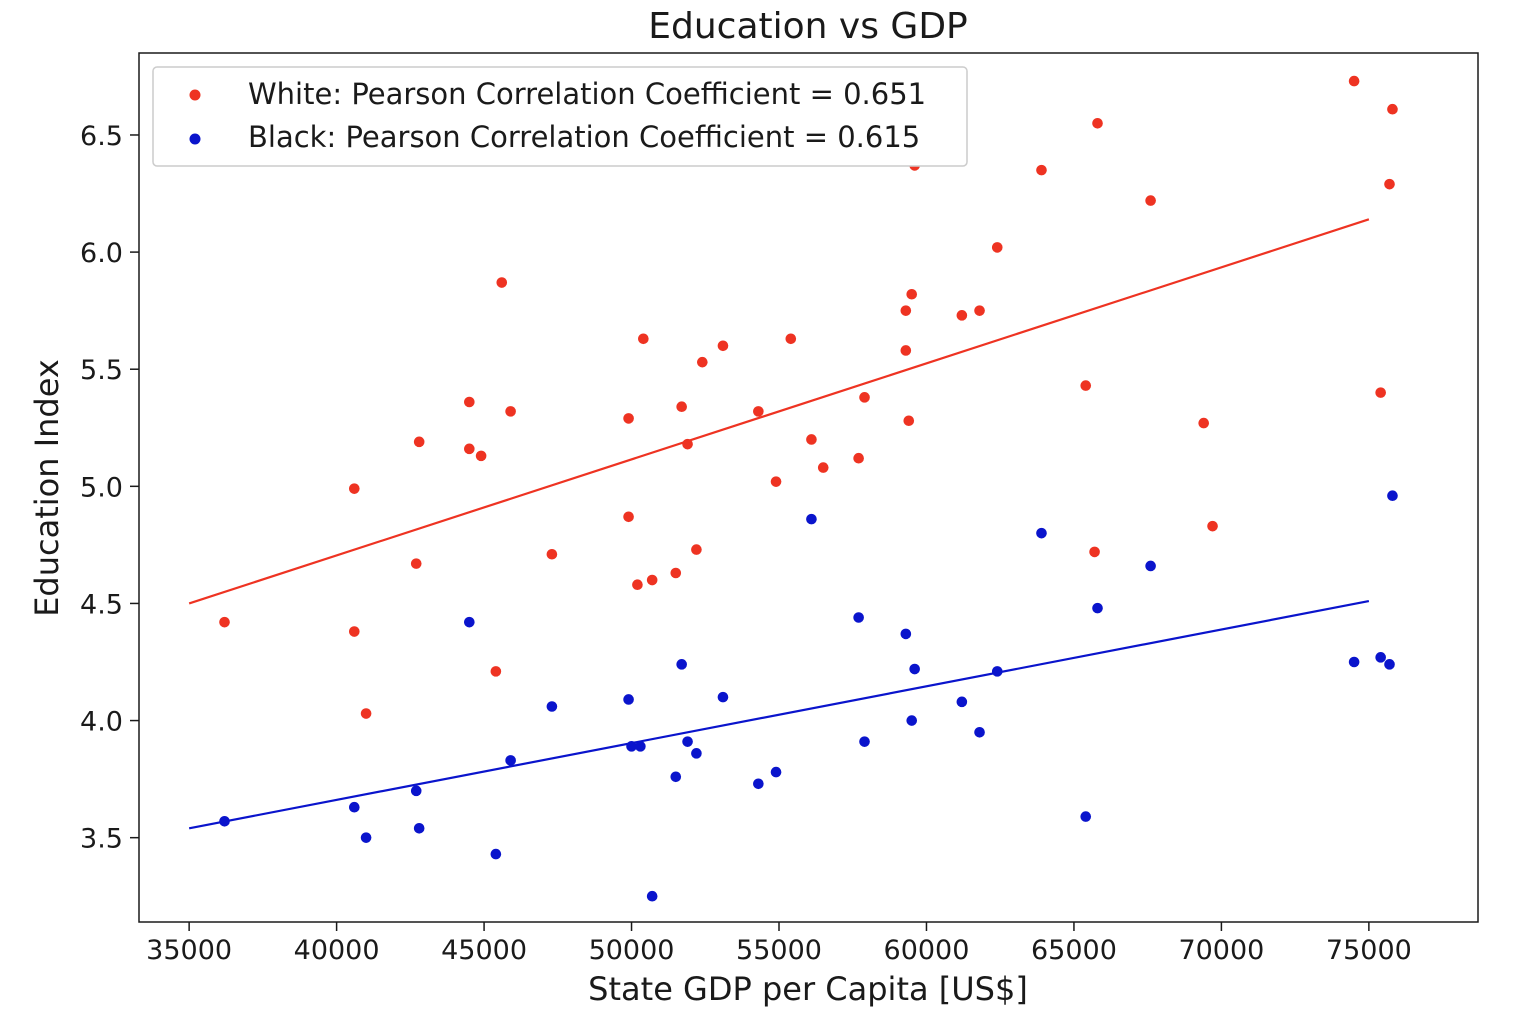 The height and width of the screenshot is (1022, 1514). Describe the element at coordinates (101, 370) in the screenshot. I see `y-tick-label: 5.5` at that location.